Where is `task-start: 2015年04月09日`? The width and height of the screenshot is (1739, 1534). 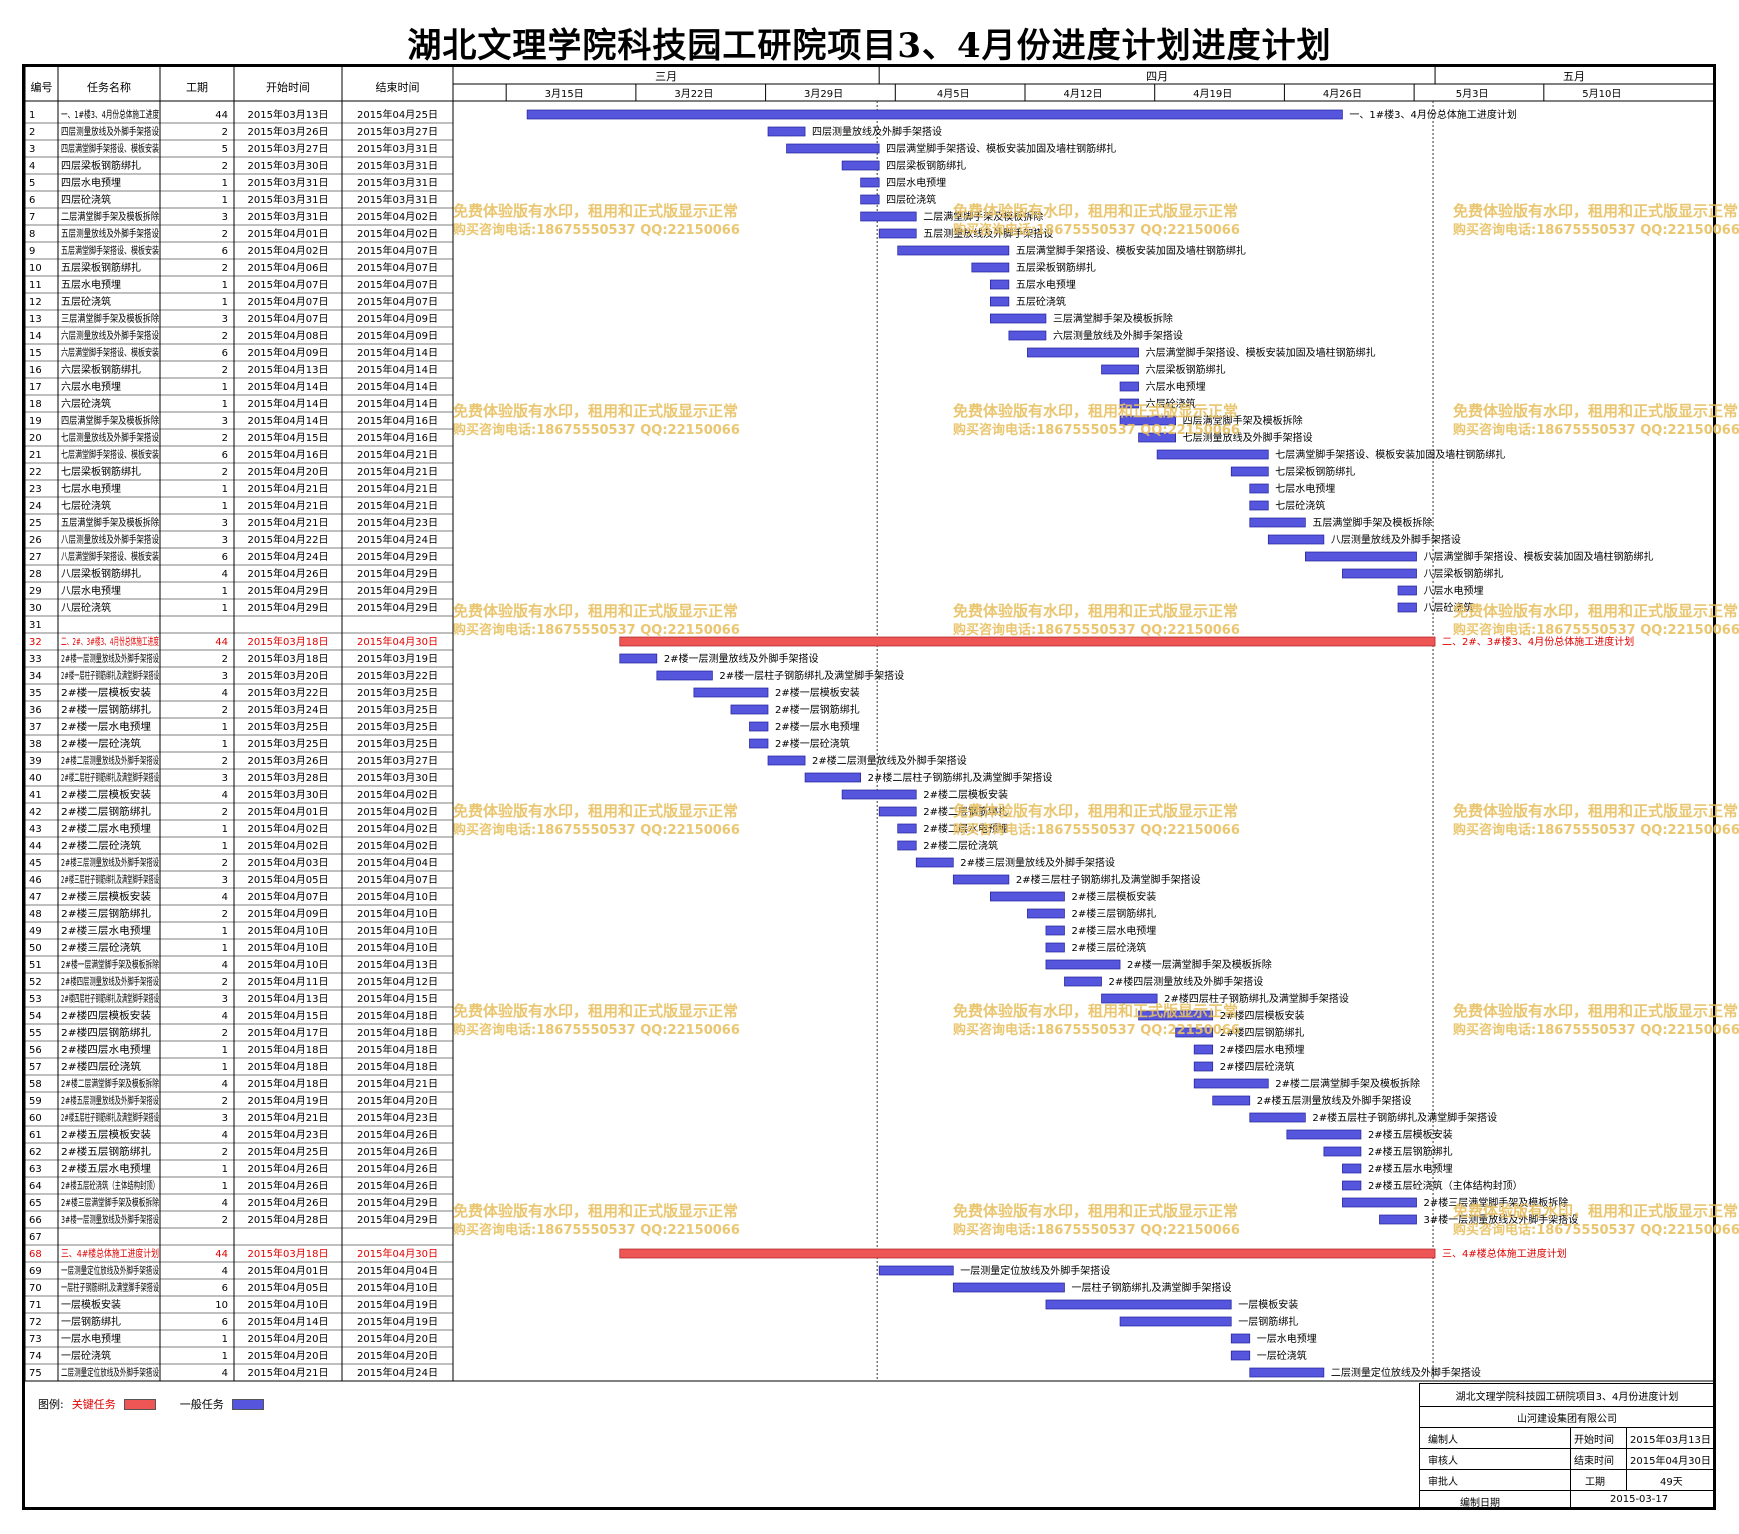
task-start: 2015年04月09日 is located at coordinates (288, 913).